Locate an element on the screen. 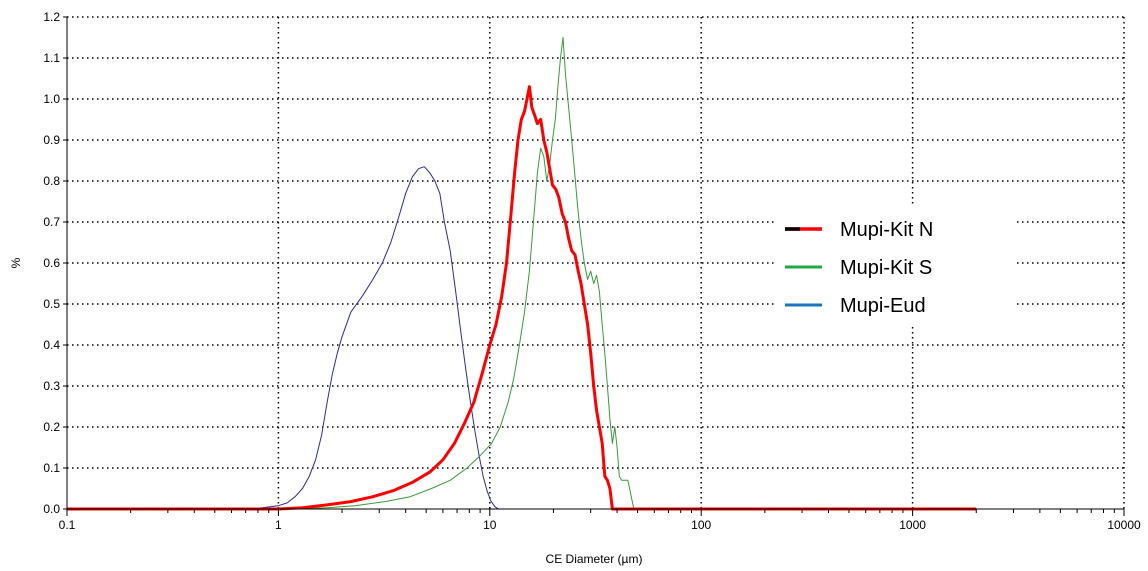  x-tick-label: 10000 is located at coordinates (1124, 525).